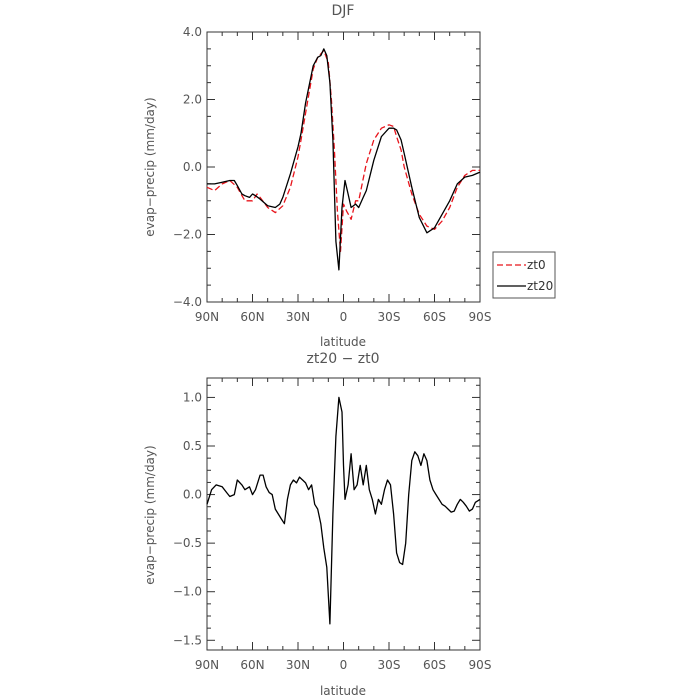 The width and height of the screenshot is (700, 700). Describe the element at coordinates (187, 592) in the screenshot. I see `y-tick-label: −1.0` at that location.